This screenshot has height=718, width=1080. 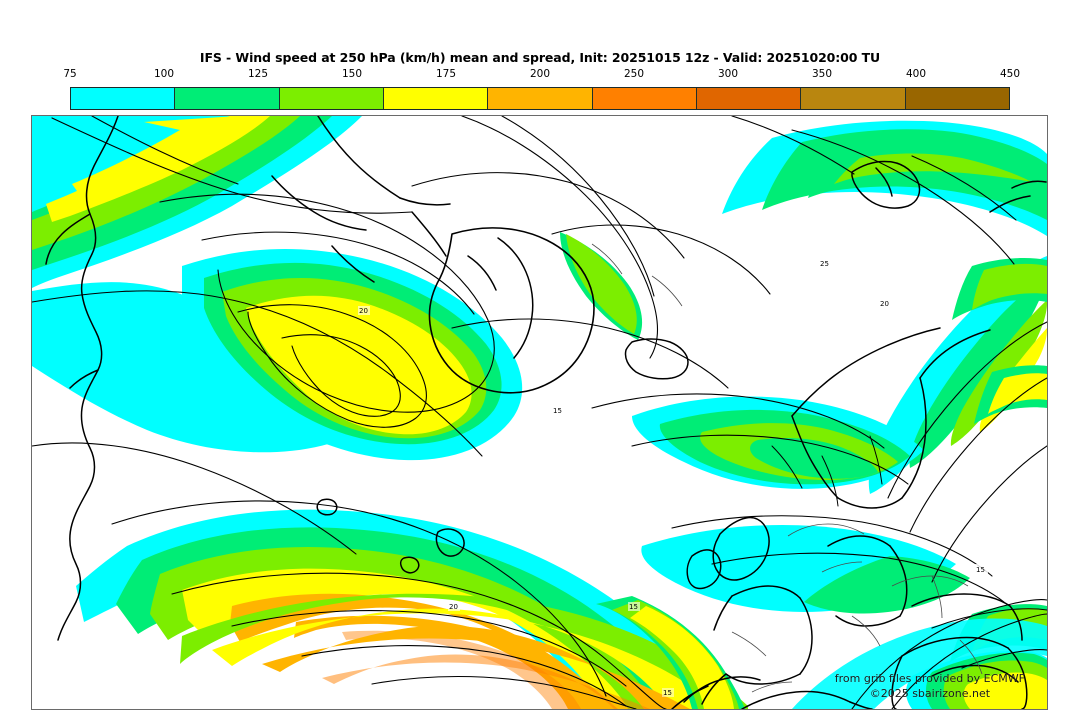 I want to click on colorbar-legend: 75 100 125 150 175 200 250 300 350 400 450, so click(x=541, y=89).